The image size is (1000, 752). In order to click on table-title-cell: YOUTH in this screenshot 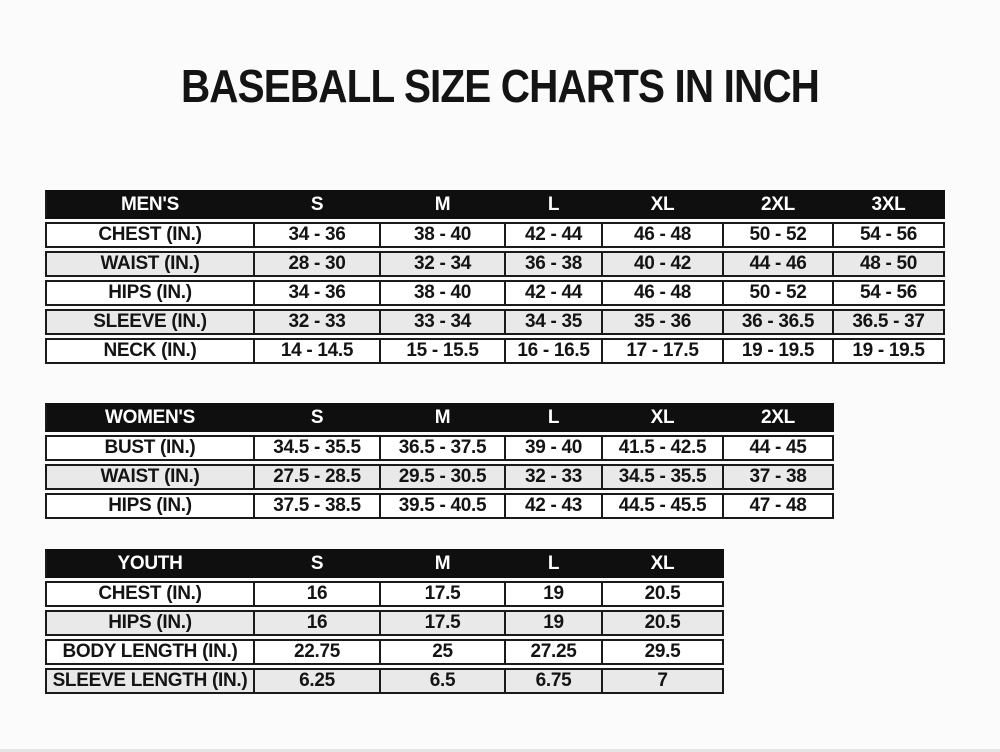, I will do `click(150, 563)`.